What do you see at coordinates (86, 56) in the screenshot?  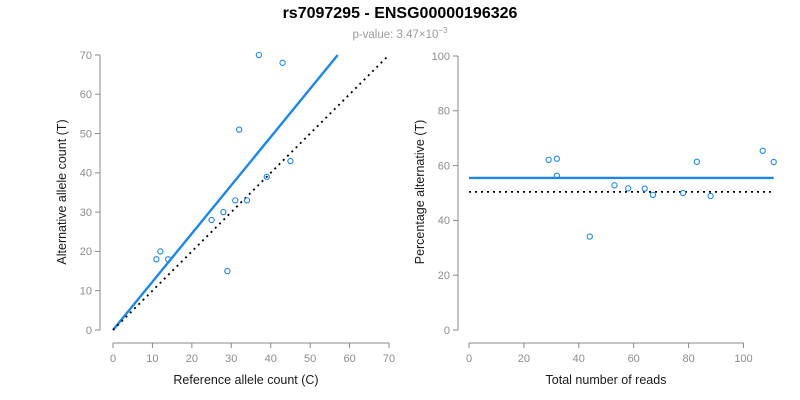 I see `allele-counts-scatter-y-tick-label: 70` at bounding box center [86, 56].